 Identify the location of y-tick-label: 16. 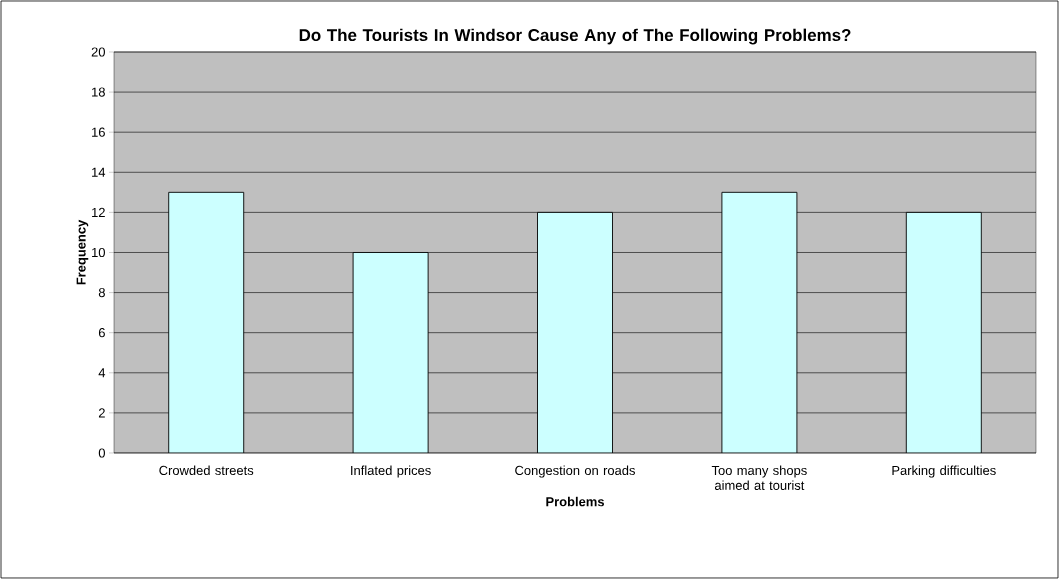
(98, 132).